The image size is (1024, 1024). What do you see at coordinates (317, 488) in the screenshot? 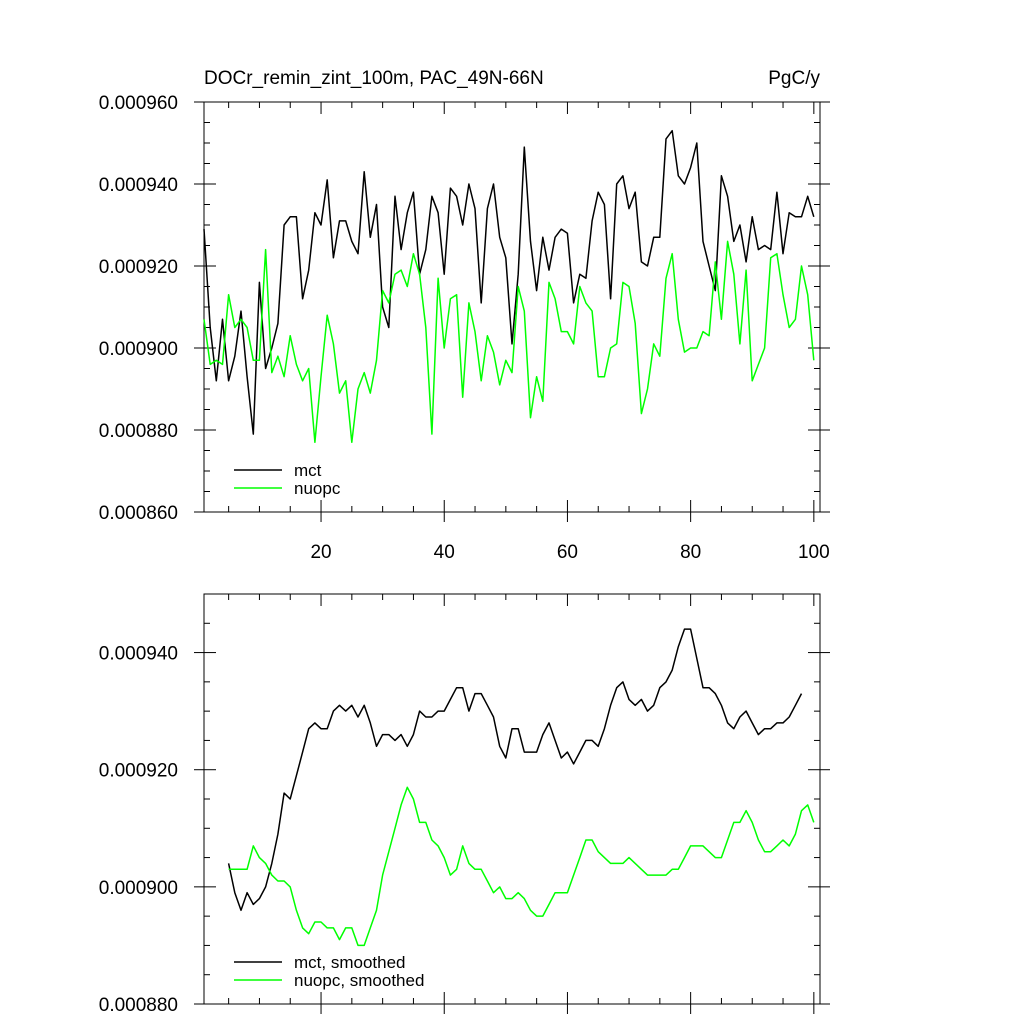
I see `legend-label: nuopc` at bounding box center [317, 488].